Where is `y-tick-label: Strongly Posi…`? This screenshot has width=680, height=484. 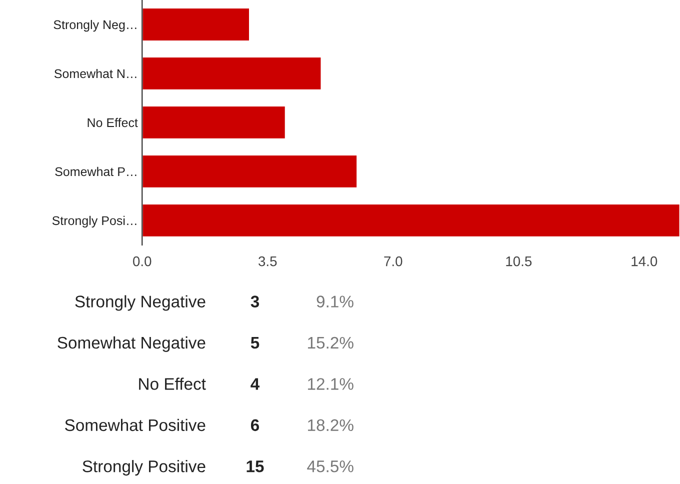
y-tick-label: Strongly Posi… is located at coordinates (94, 222).